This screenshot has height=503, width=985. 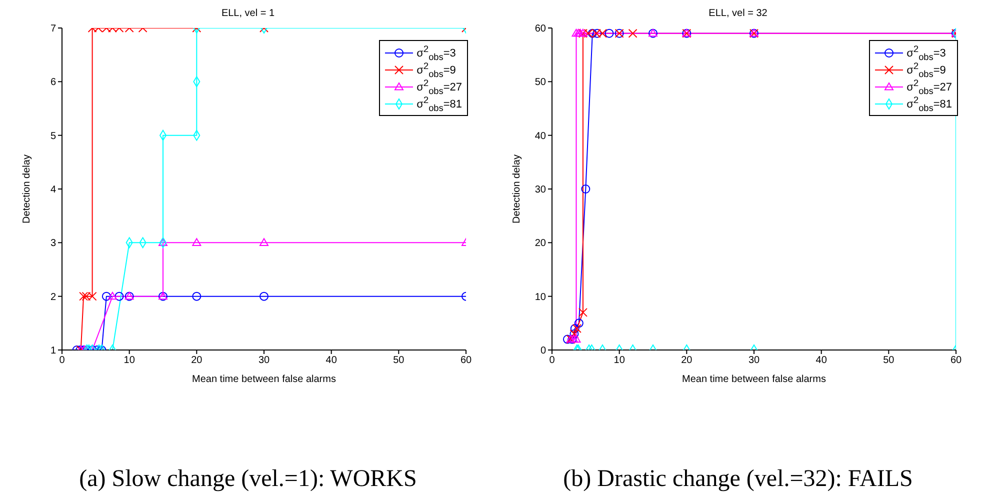 I want to click on text: (a) Slow change (vel.=1): WORKS, so click(x=248, y=479).